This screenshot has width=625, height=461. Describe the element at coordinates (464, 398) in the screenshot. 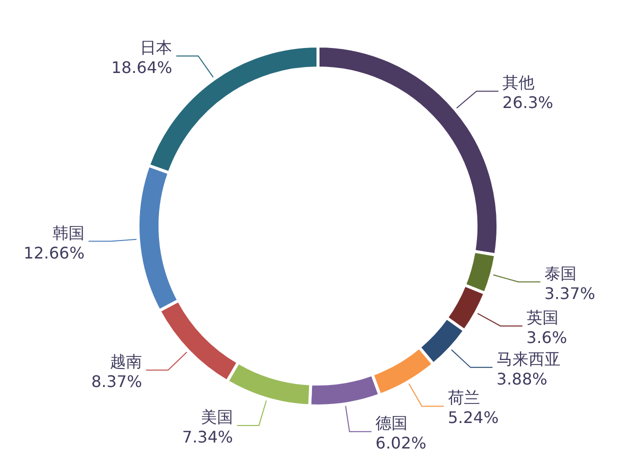

I see `slice-label: 荷兰` at that location.